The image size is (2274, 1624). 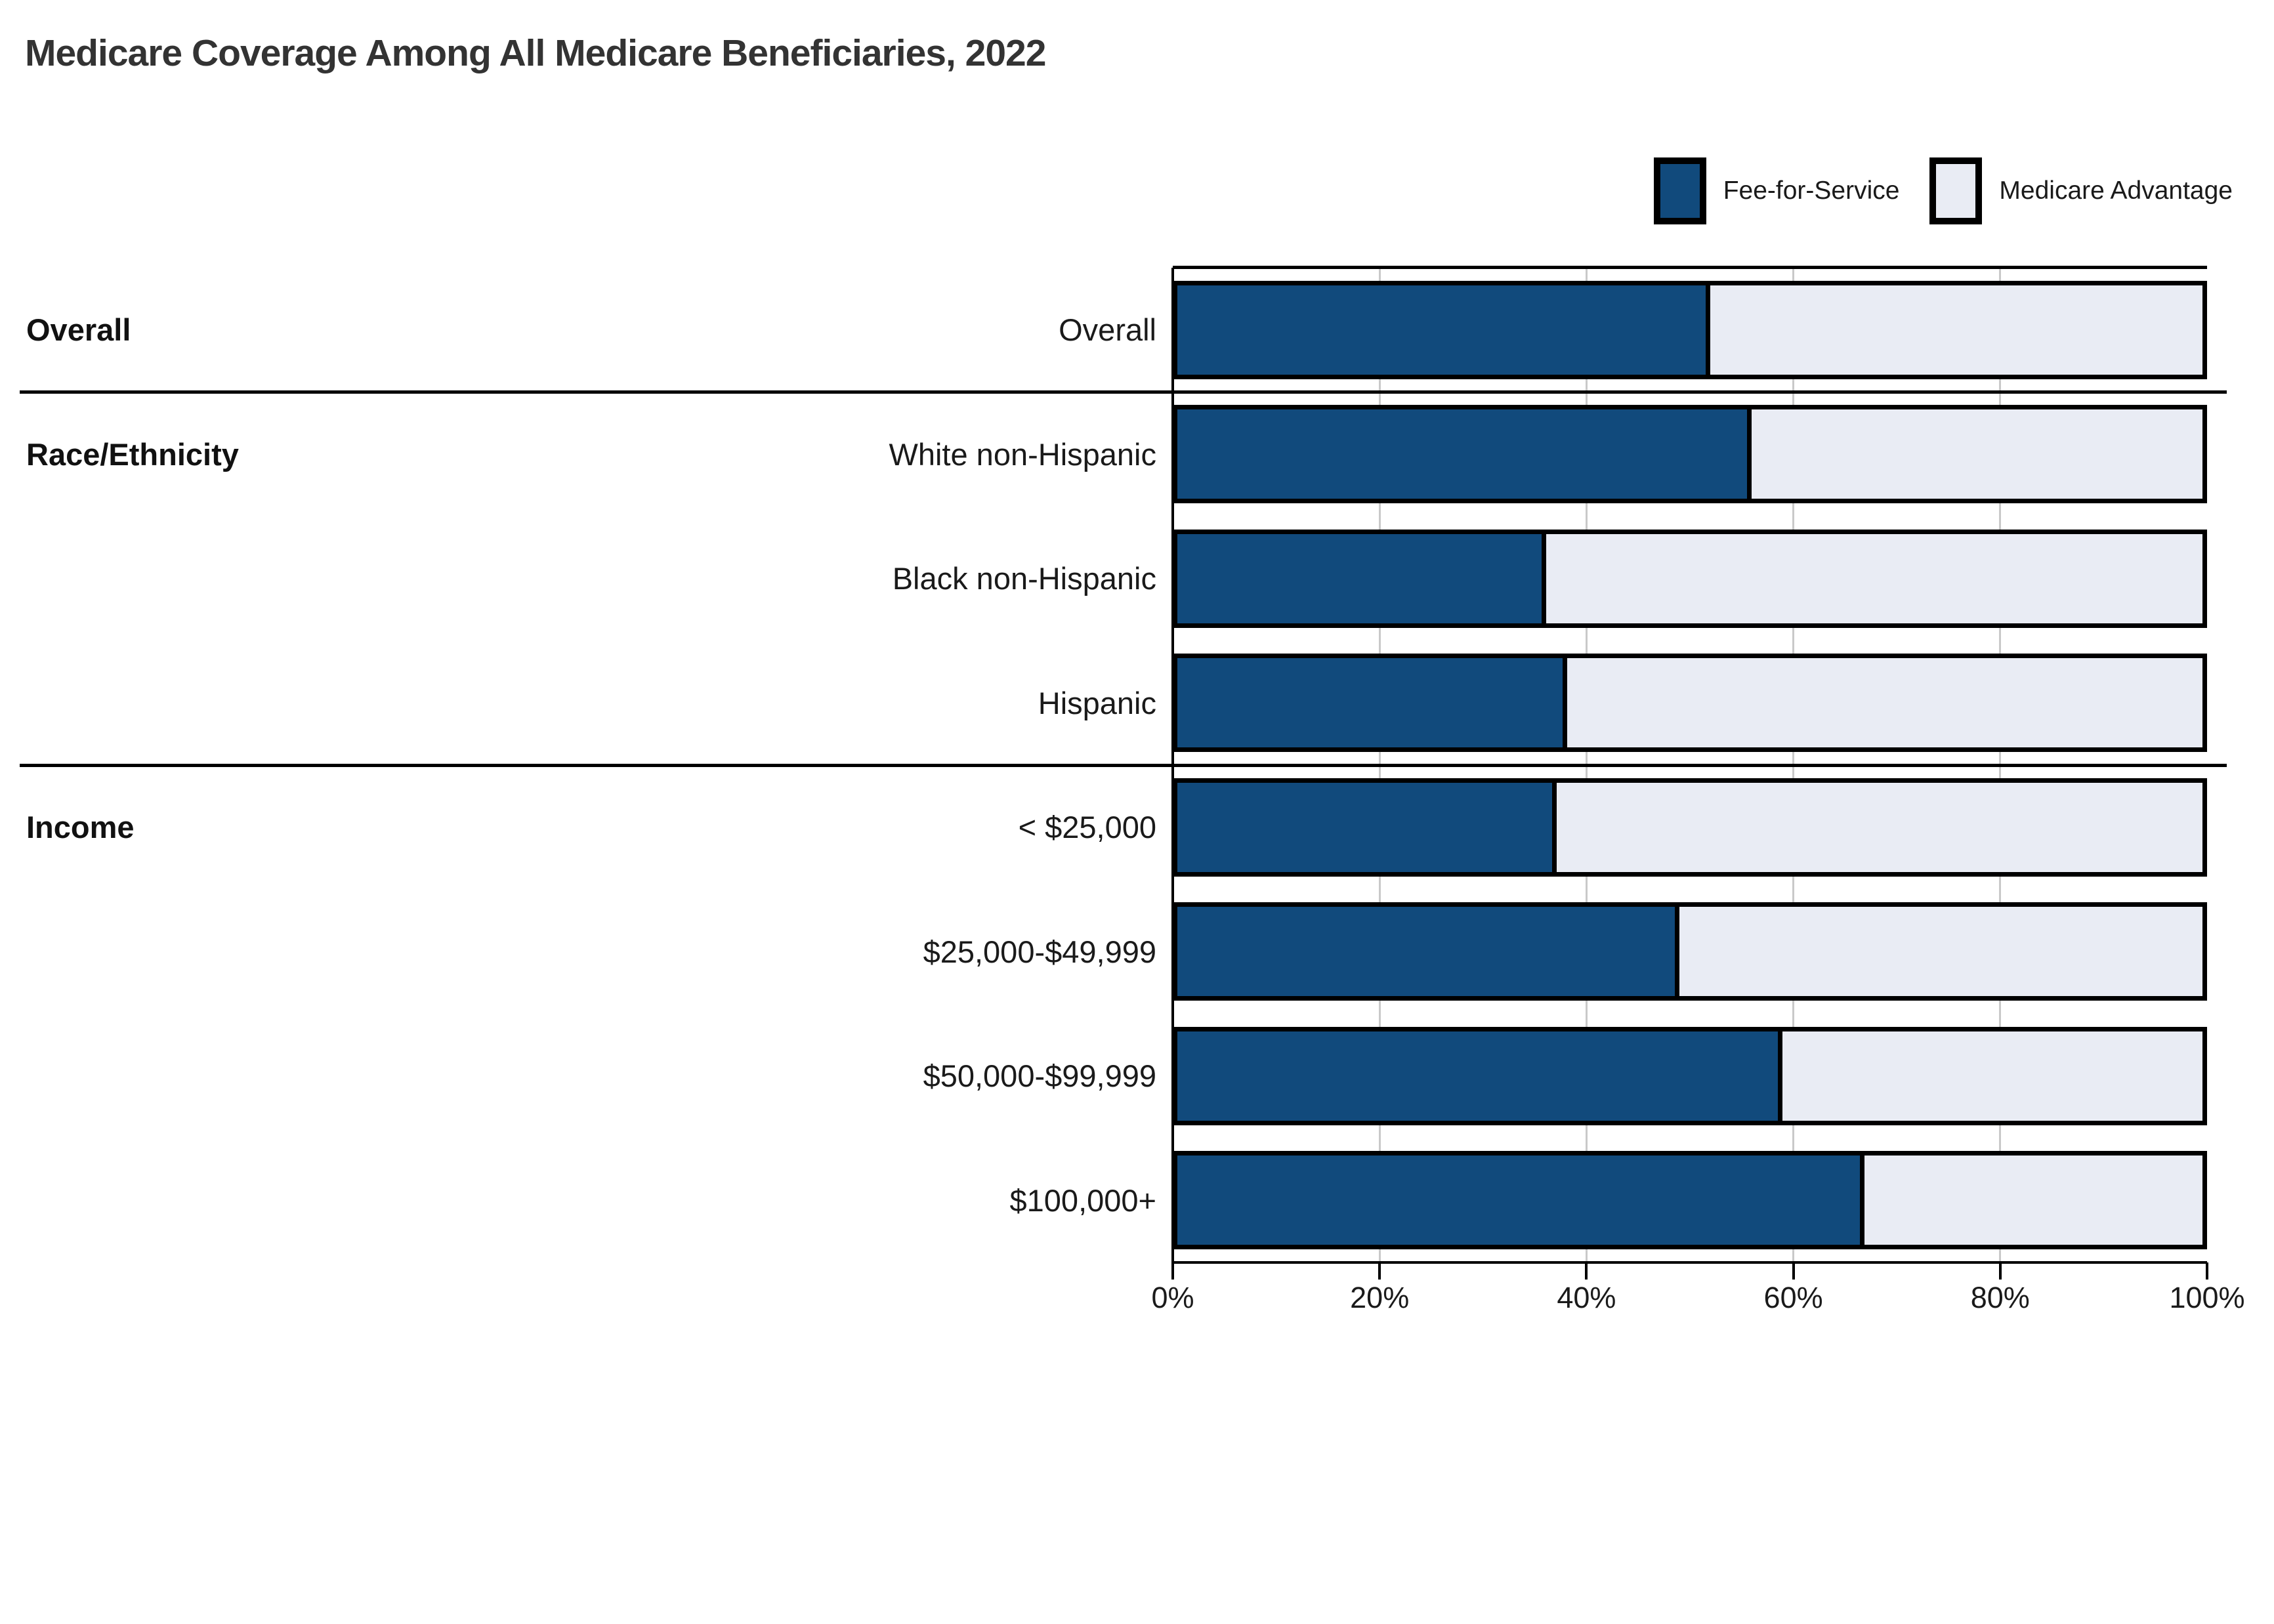 I want to click on x-axis-tick-label: 0%, so click(x=1172, y=1297).